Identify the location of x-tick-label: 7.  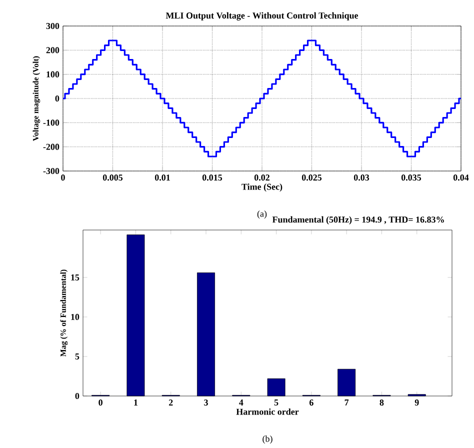
(346, 403).